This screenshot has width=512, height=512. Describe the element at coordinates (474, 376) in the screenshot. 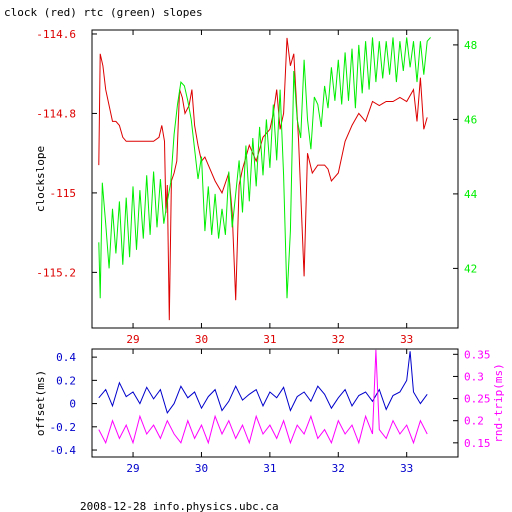

I see `bottom-y-right-tick-label: 0.3` at that location.